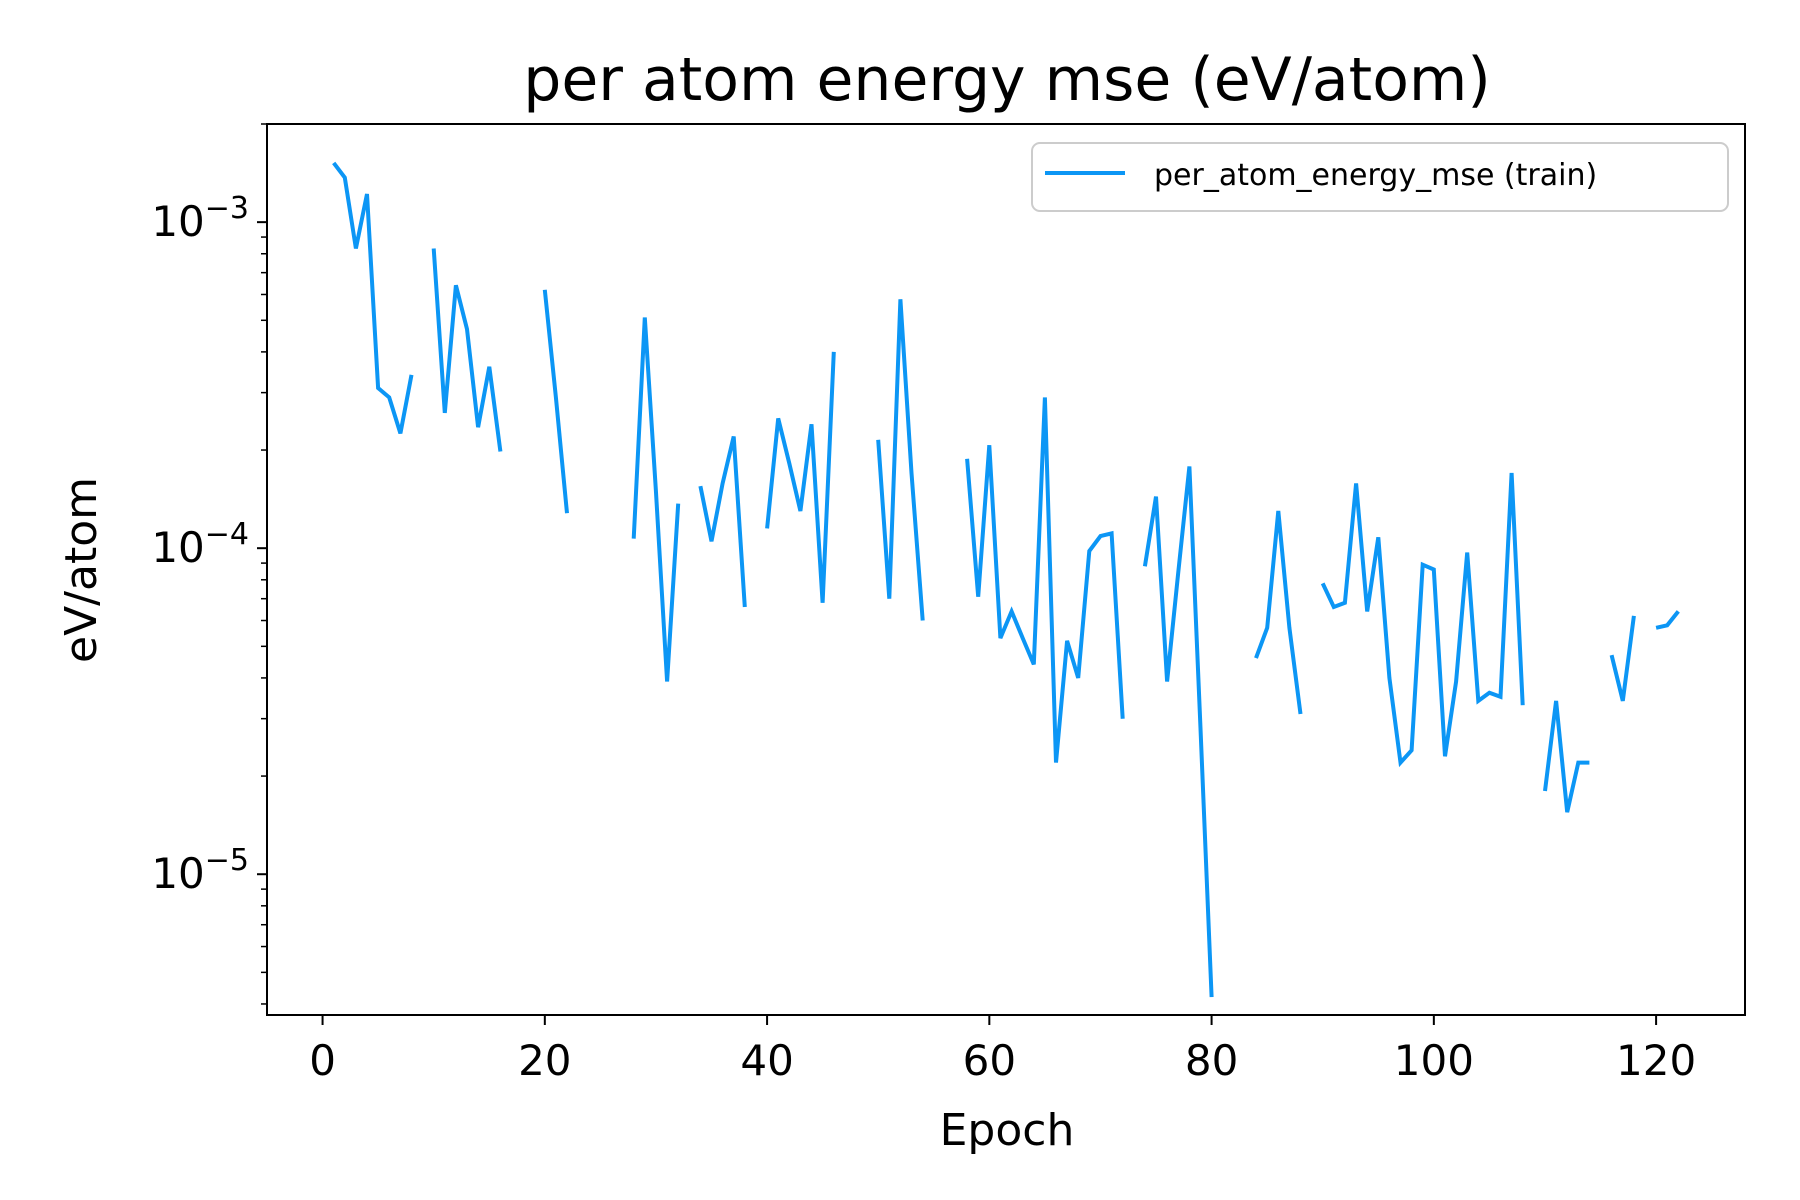 The image size is (1800, 1200). I want to click on legend-label: per_atom_energy_mse (train), so click(1375, 175).